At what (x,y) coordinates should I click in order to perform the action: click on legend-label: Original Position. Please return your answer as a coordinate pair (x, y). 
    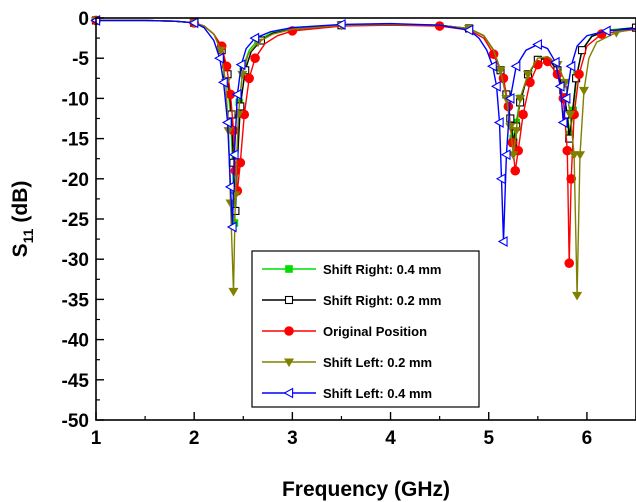
    Looking at the image, I should click on (375, 331).